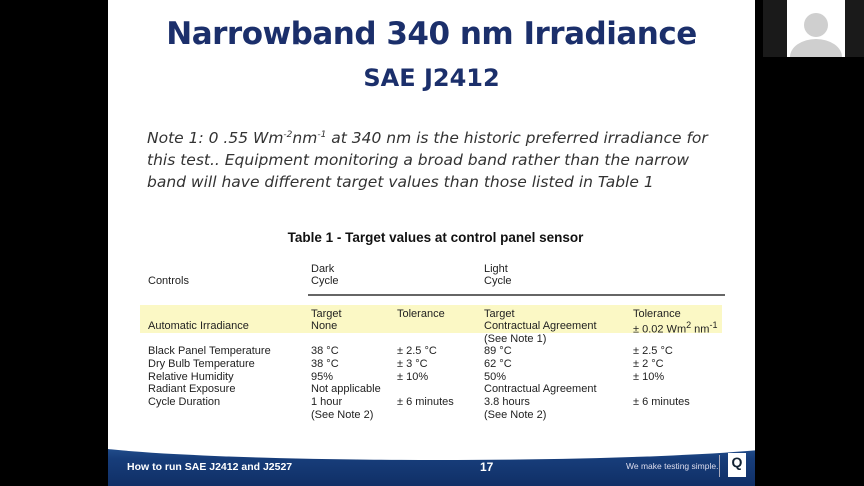  What do you see at coordinates (487, 467) in the screenshot?
I see `page-number: 17` at bounding box center [487, 467].